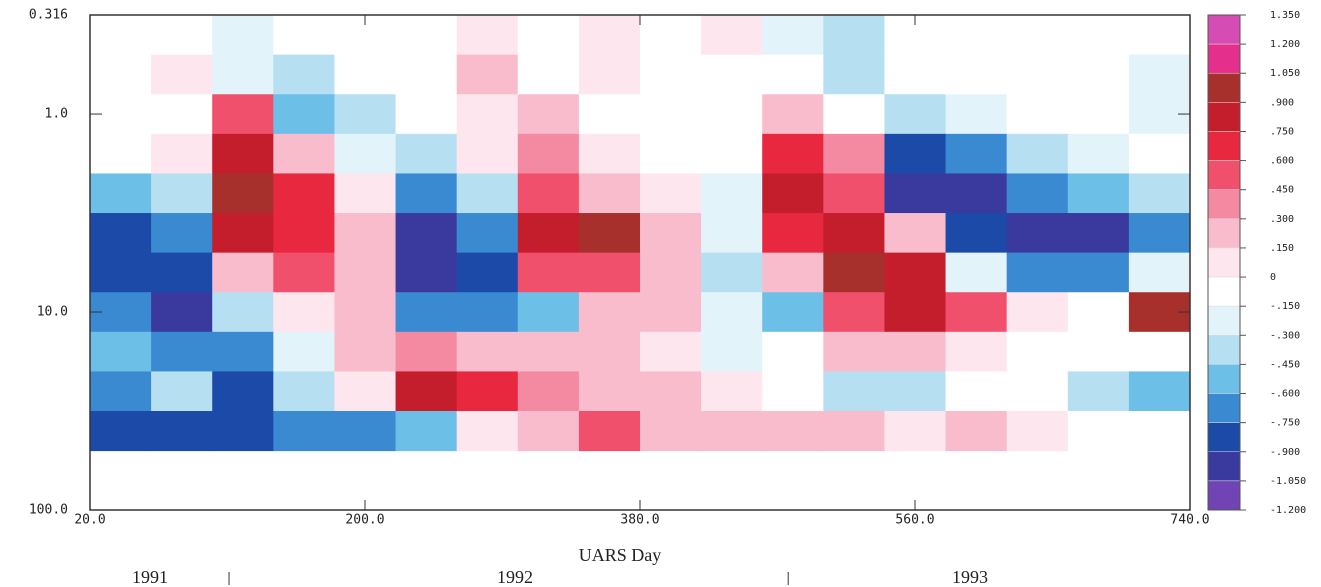 The image size is (1321, 587). I want to click on colorbar-label: -.450, so click(1285, 364).